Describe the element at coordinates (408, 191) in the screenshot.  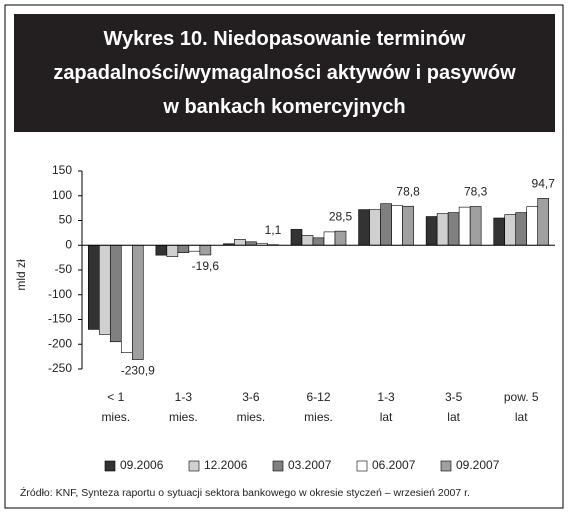
I see `data-label: 78,8` at that location.